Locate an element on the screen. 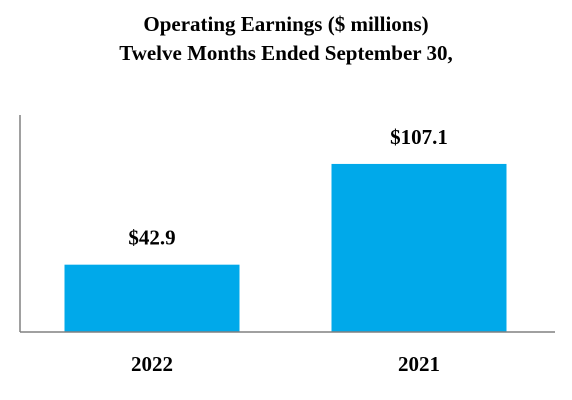 This screenshot has height=400, width=572. x-tick-label-2021: 2021 is located at coordinates (419, 364).